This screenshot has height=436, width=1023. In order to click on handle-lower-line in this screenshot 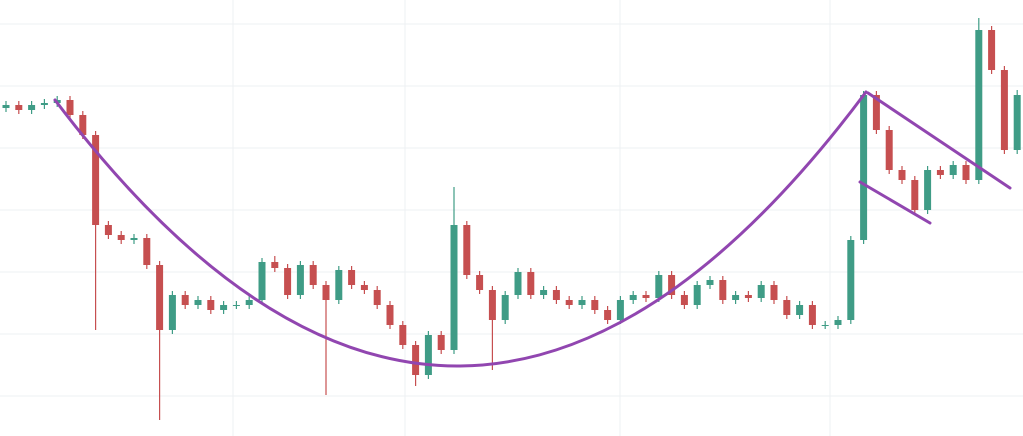, I will do `click(895, 202)`.